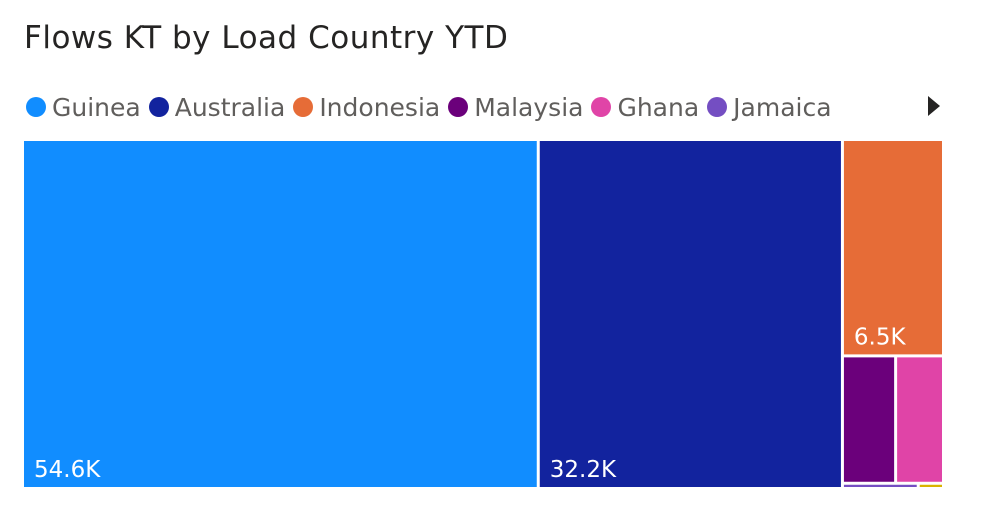 This screenshot has height=527, width=987. Describe the element at coordinates (782, 107) in the screenshot. I see `legend-label: Jamaica` at that location.